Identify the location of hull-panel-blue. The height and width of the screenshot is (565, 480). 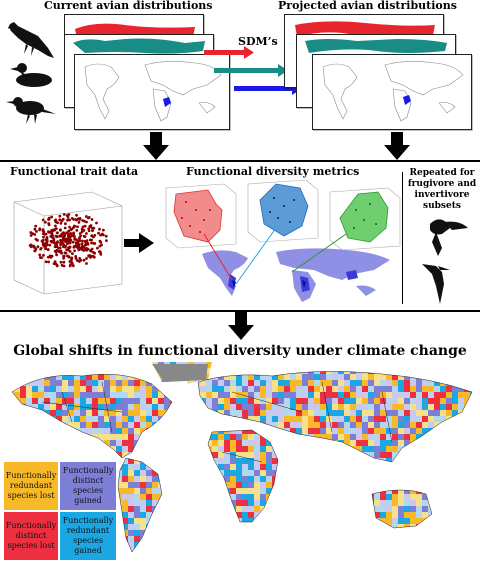
(283, 211).